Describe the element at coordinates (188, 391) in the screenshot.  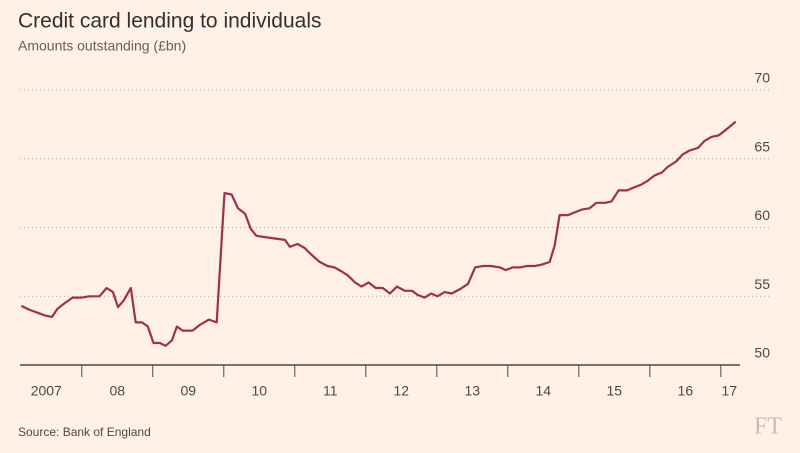
I see `x-tick-label: 09` at that location.